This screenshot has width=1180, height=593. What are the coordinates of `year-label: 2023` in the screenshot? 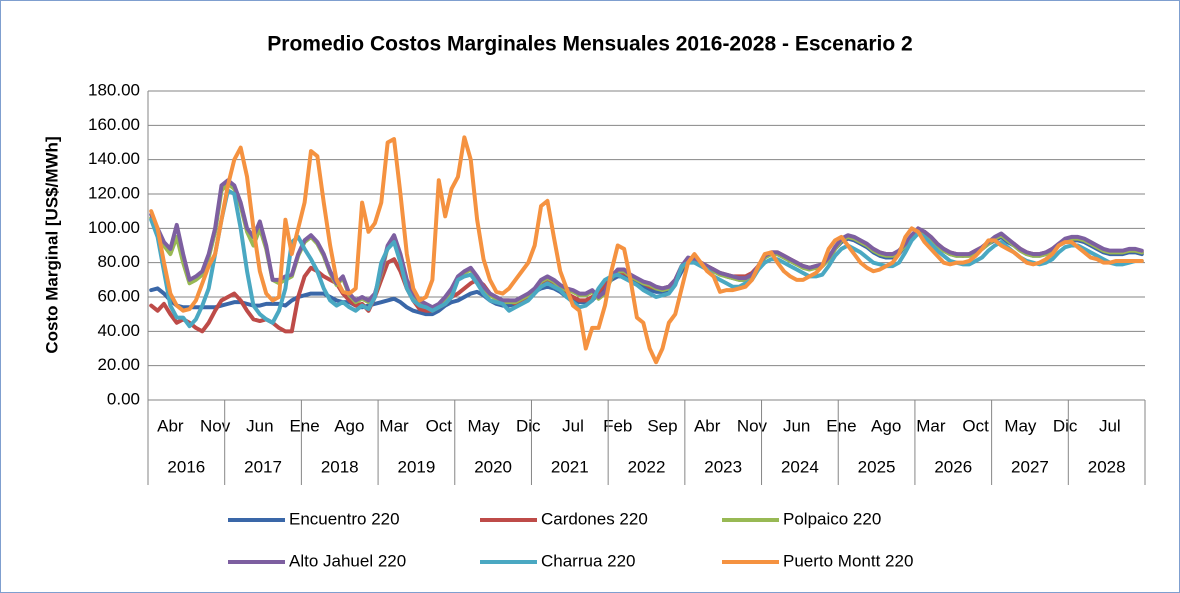 It's located at (723, 466).